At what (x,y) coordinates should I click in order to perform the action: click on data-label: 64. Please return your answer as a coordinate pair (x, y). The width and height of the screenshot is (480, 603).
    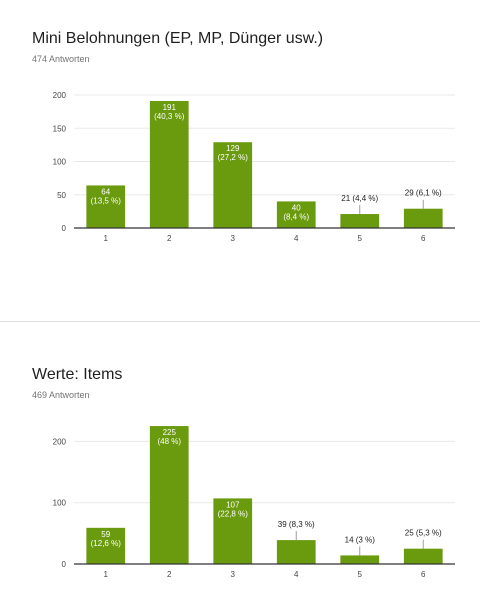
    Looking at the image, I should click on (105, 191).